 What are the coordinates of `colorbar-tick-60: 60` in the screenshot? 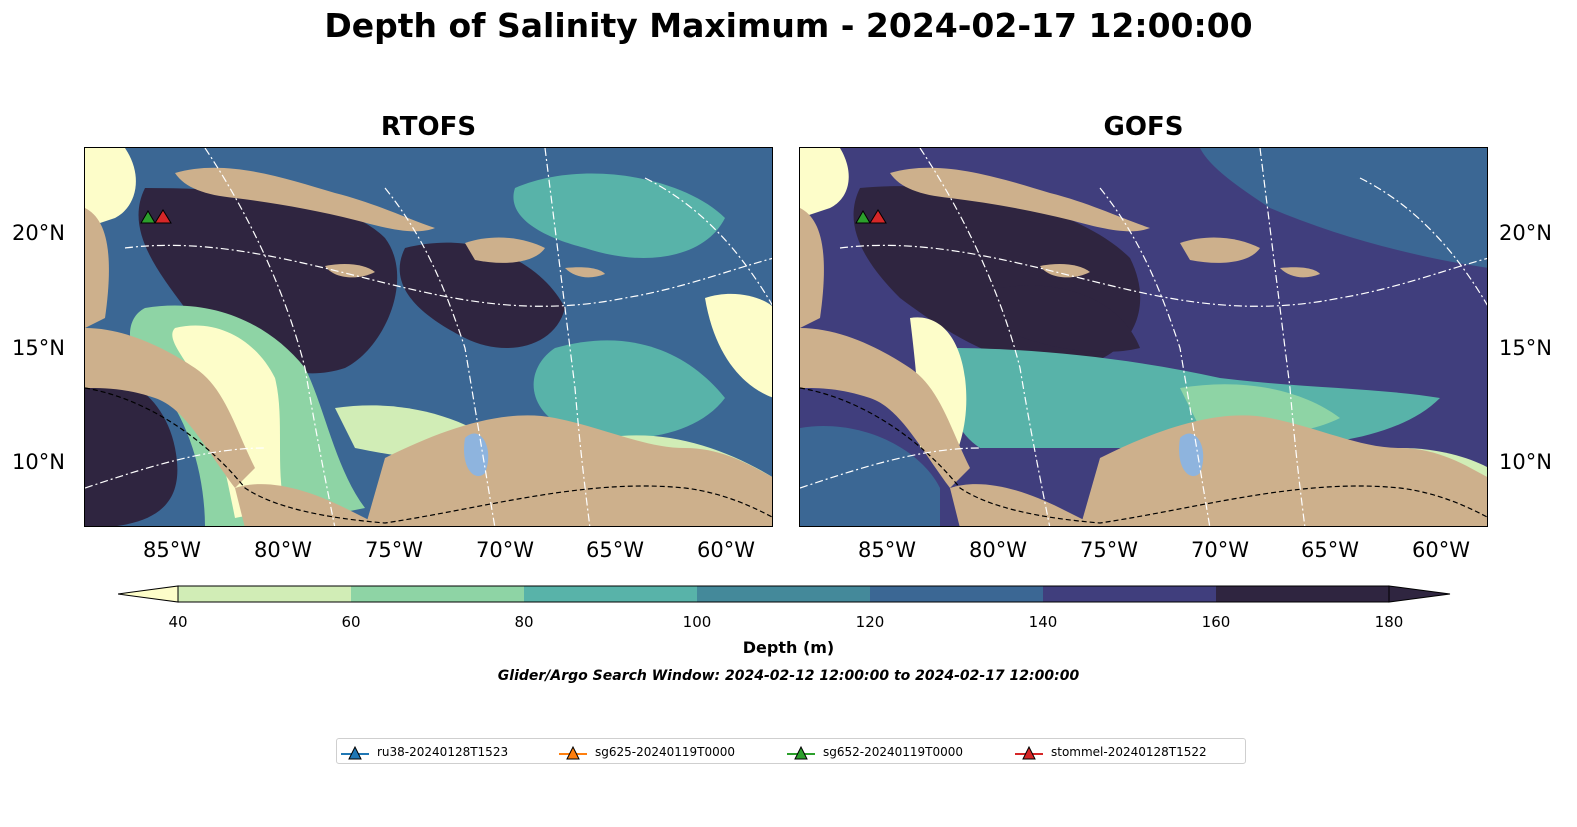 It's located at (351, 622).